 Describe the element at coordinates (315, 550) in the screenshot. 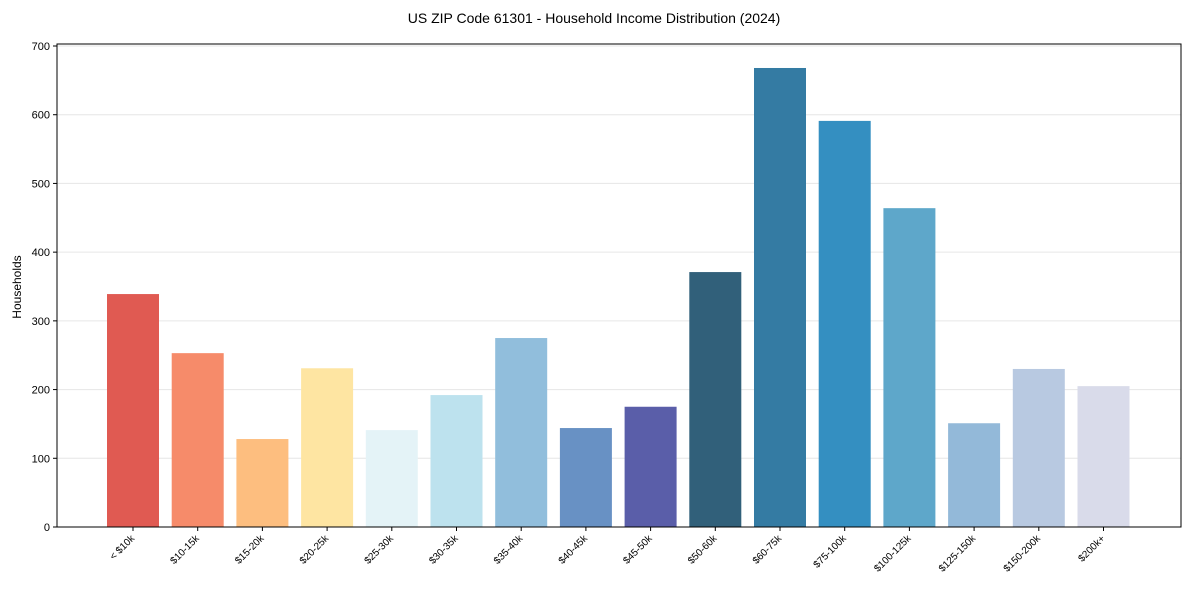

I see `x-tick-label: $20-25k` at that location.